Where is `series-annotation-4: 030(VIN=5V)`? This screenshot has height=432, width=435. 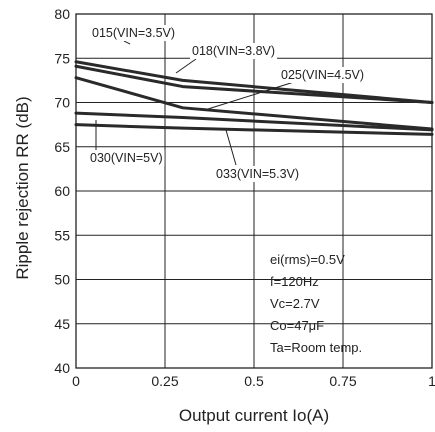
series-annotation-4: 030(VIN=5V) is located at coordinates (126, 158).